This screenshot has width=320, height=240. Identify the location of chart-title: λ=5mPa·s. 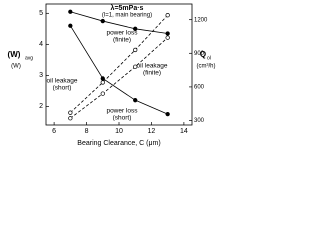
(127, 8).